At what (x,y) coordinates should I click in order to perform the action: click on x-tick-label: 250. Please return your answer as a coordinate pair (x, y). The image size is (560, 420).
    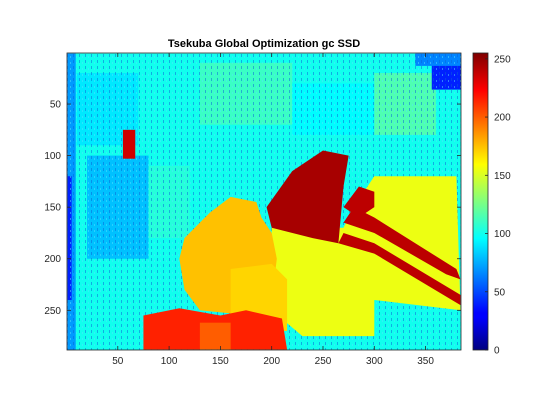
    Looking at the image, I should click on (323, 361).